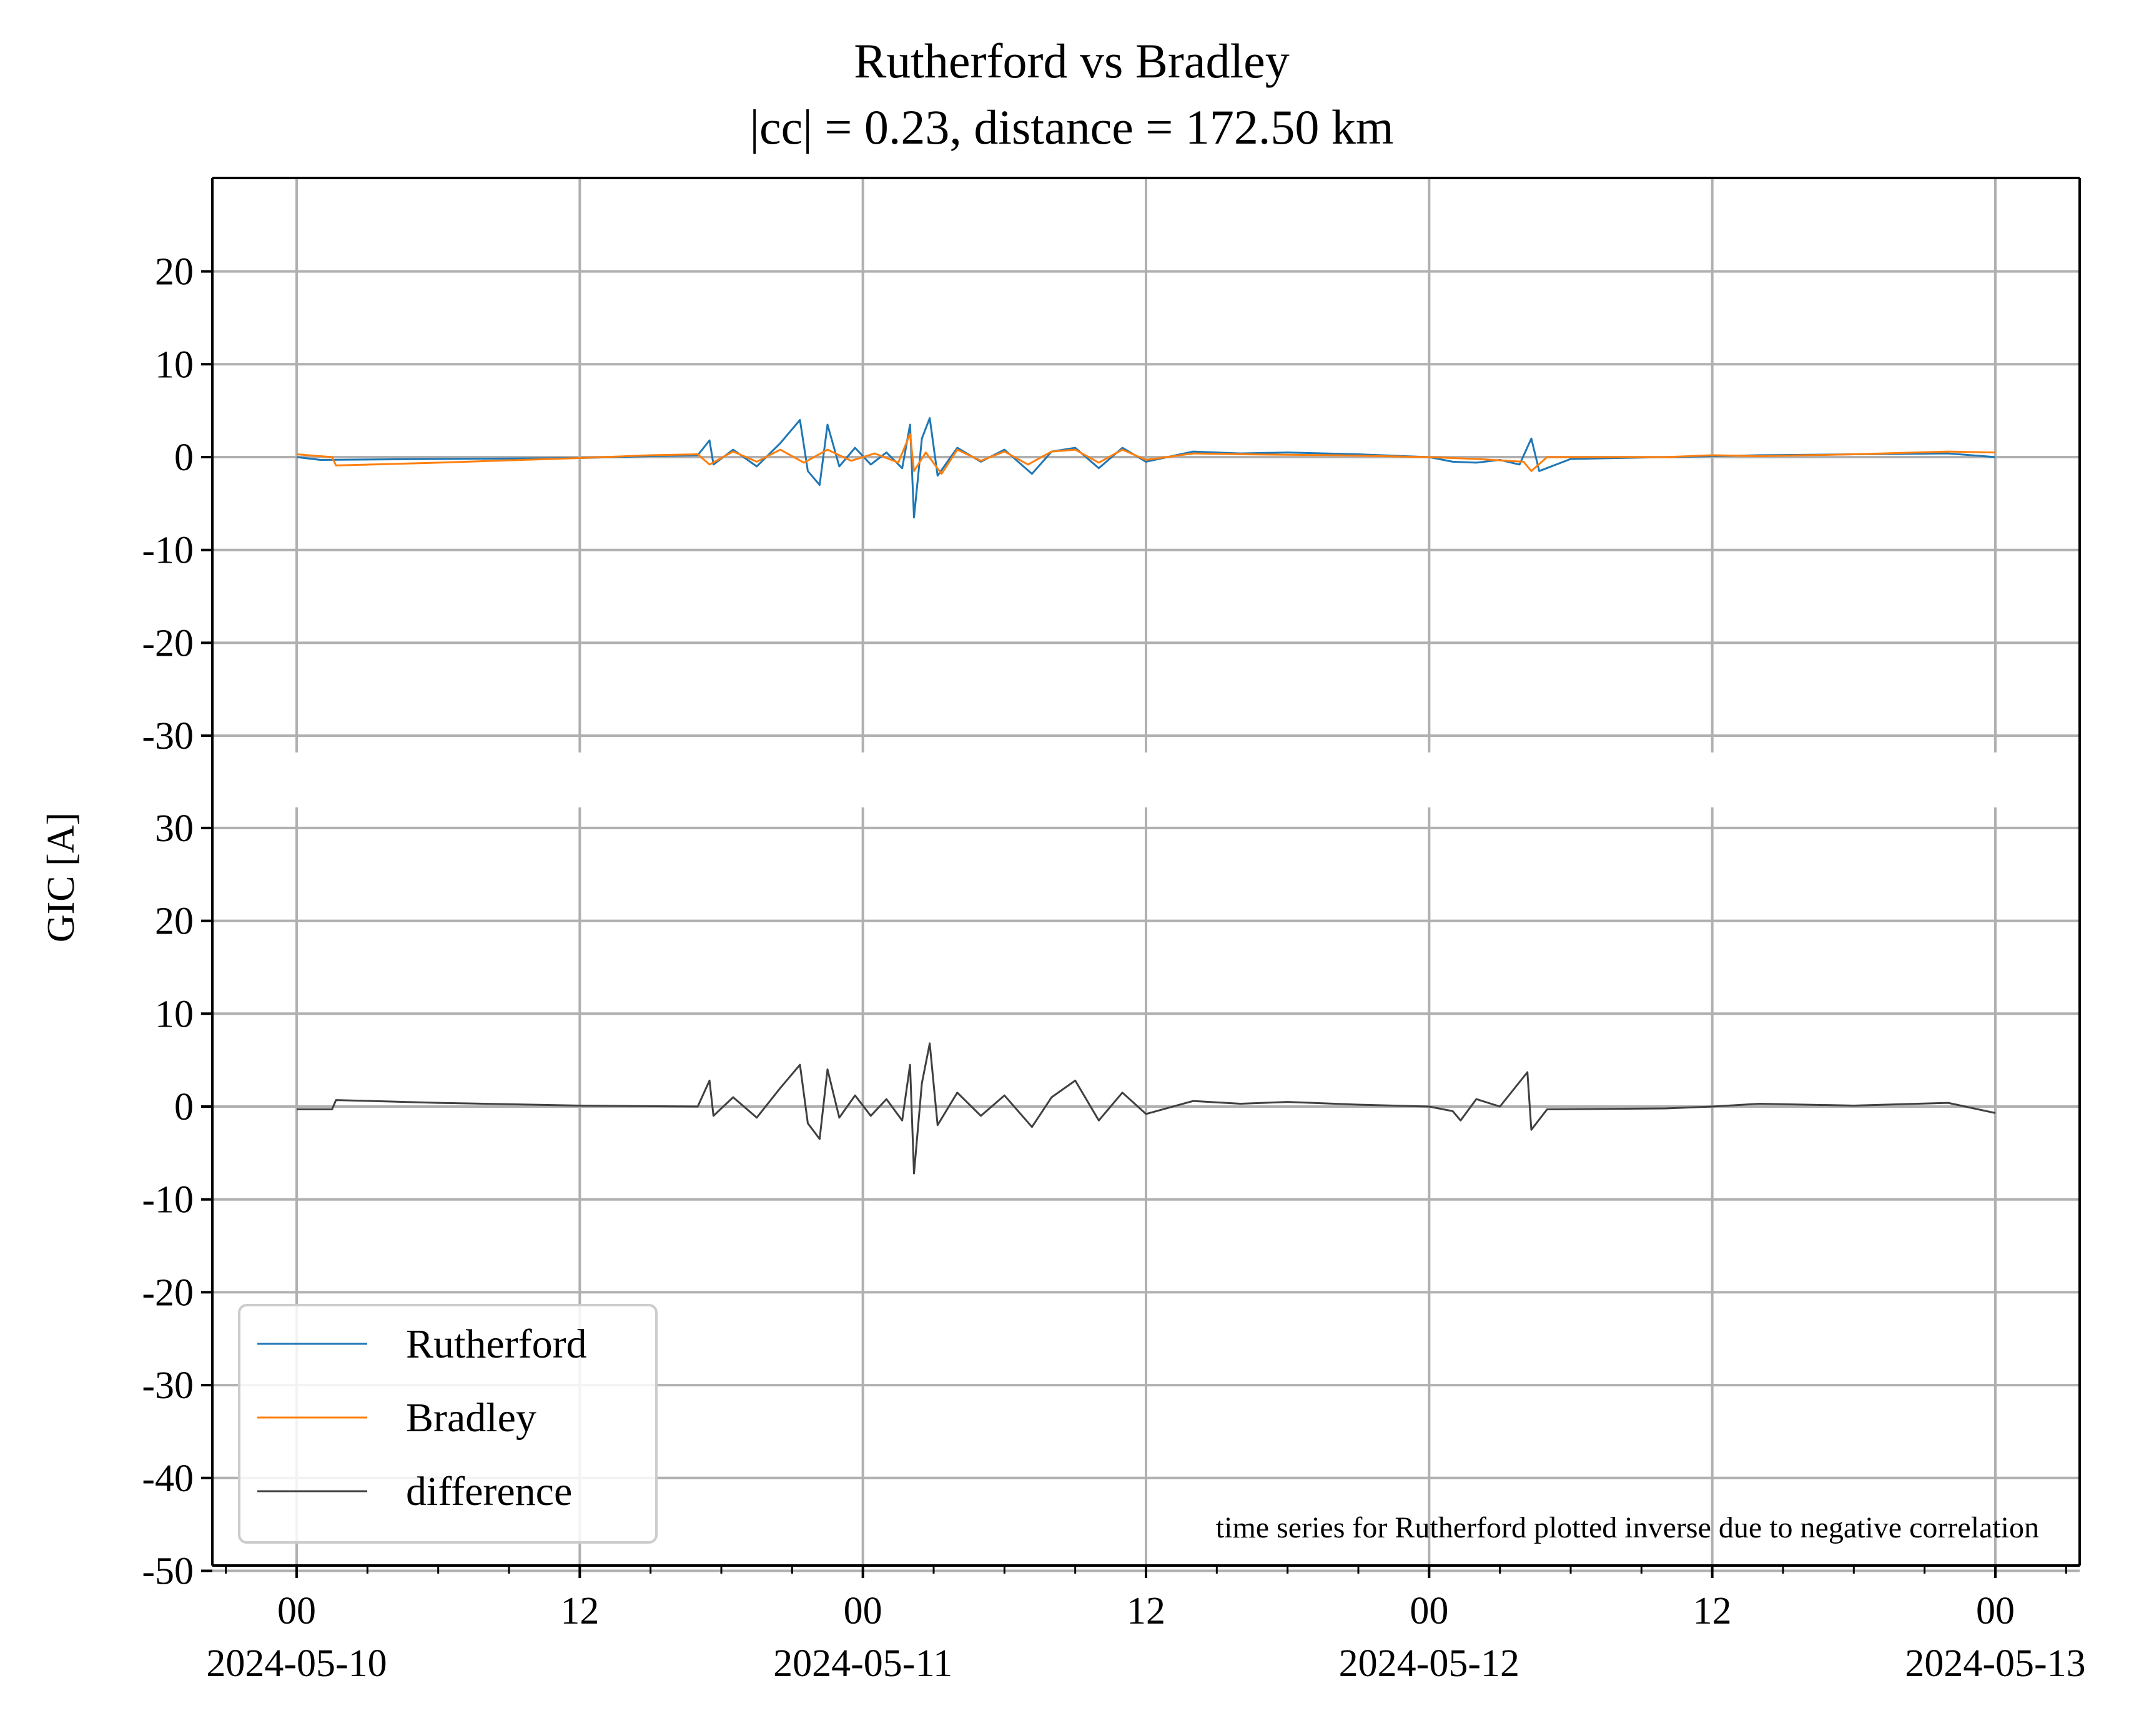 The image size is (2144, 1736). Describe the element at coordinates (1146, 1108) in the screenshot. I see `series-line-difference` at that location.